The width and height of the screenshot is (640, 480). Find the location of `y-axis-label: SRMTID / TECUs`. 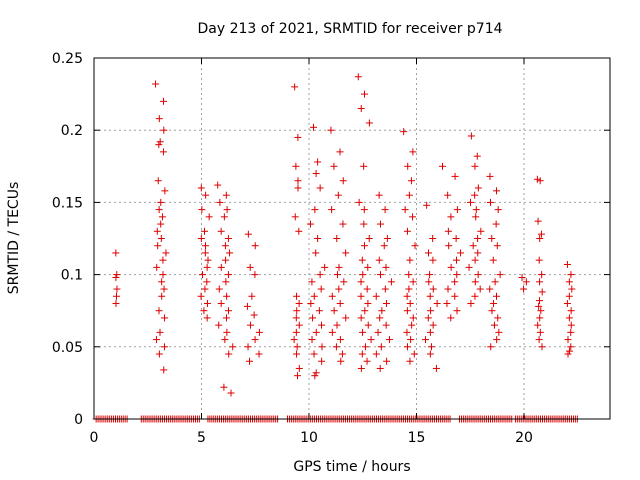

y-axis-label: SRMTID / TECUs is located at coordinates (14, 238).